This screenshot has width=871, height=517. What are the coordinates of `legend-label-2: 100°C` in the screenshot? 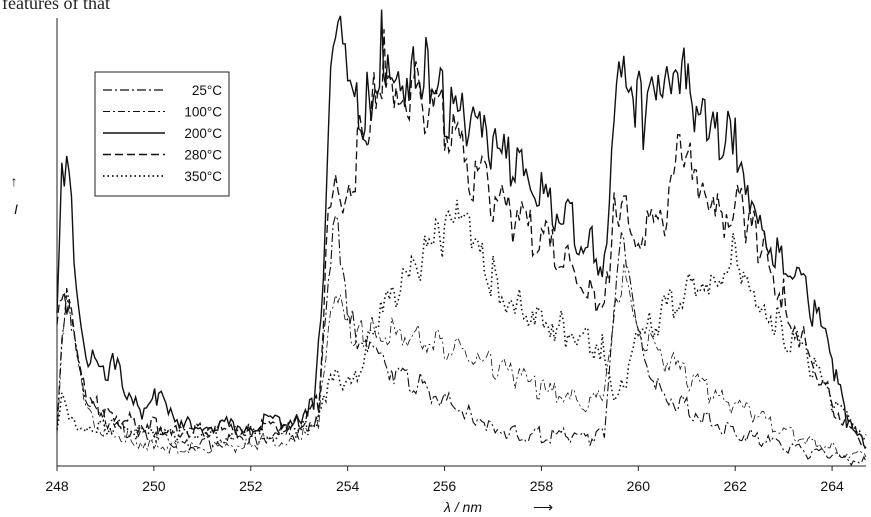 It's located at (203, 112).